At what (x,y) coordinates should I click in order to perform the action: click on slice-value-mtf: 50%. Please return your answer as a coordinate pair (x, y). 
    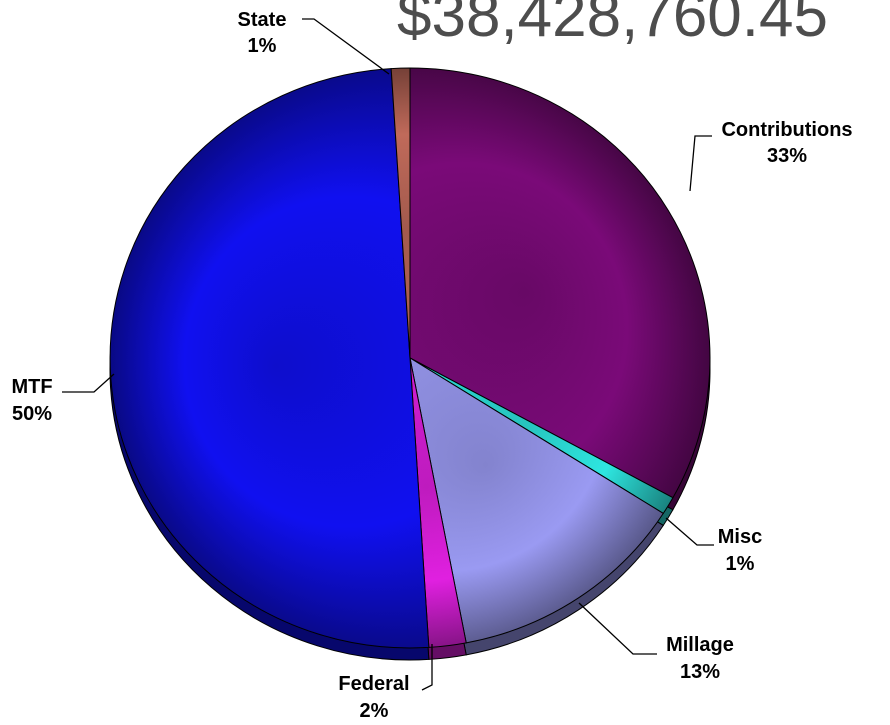
    Looking at the image, I should click on (32, 414).